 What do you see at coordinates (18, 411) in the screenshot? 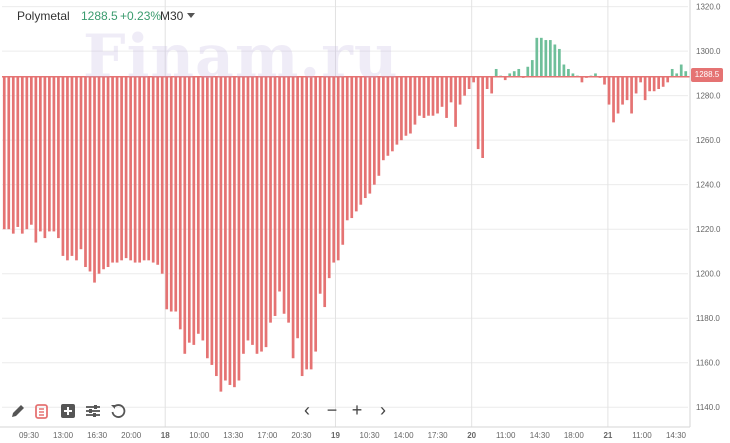
I see `pencil-icon` at bounding box center [18, 411].